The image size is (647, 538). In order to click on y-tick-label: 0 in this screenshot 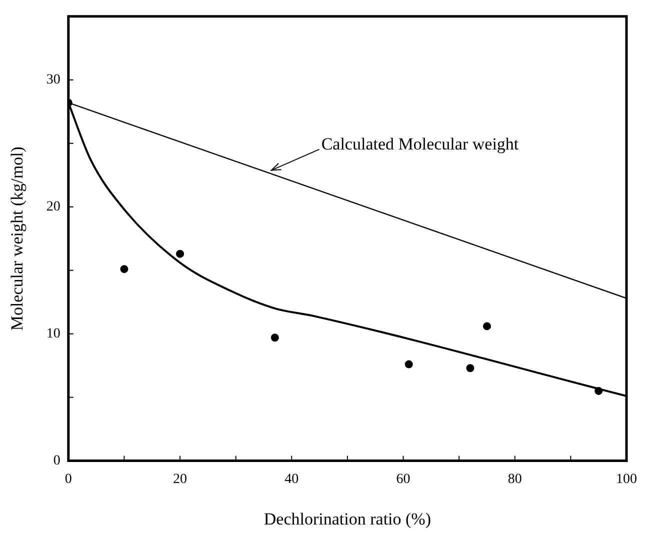, I will do `click(56, 460)`.